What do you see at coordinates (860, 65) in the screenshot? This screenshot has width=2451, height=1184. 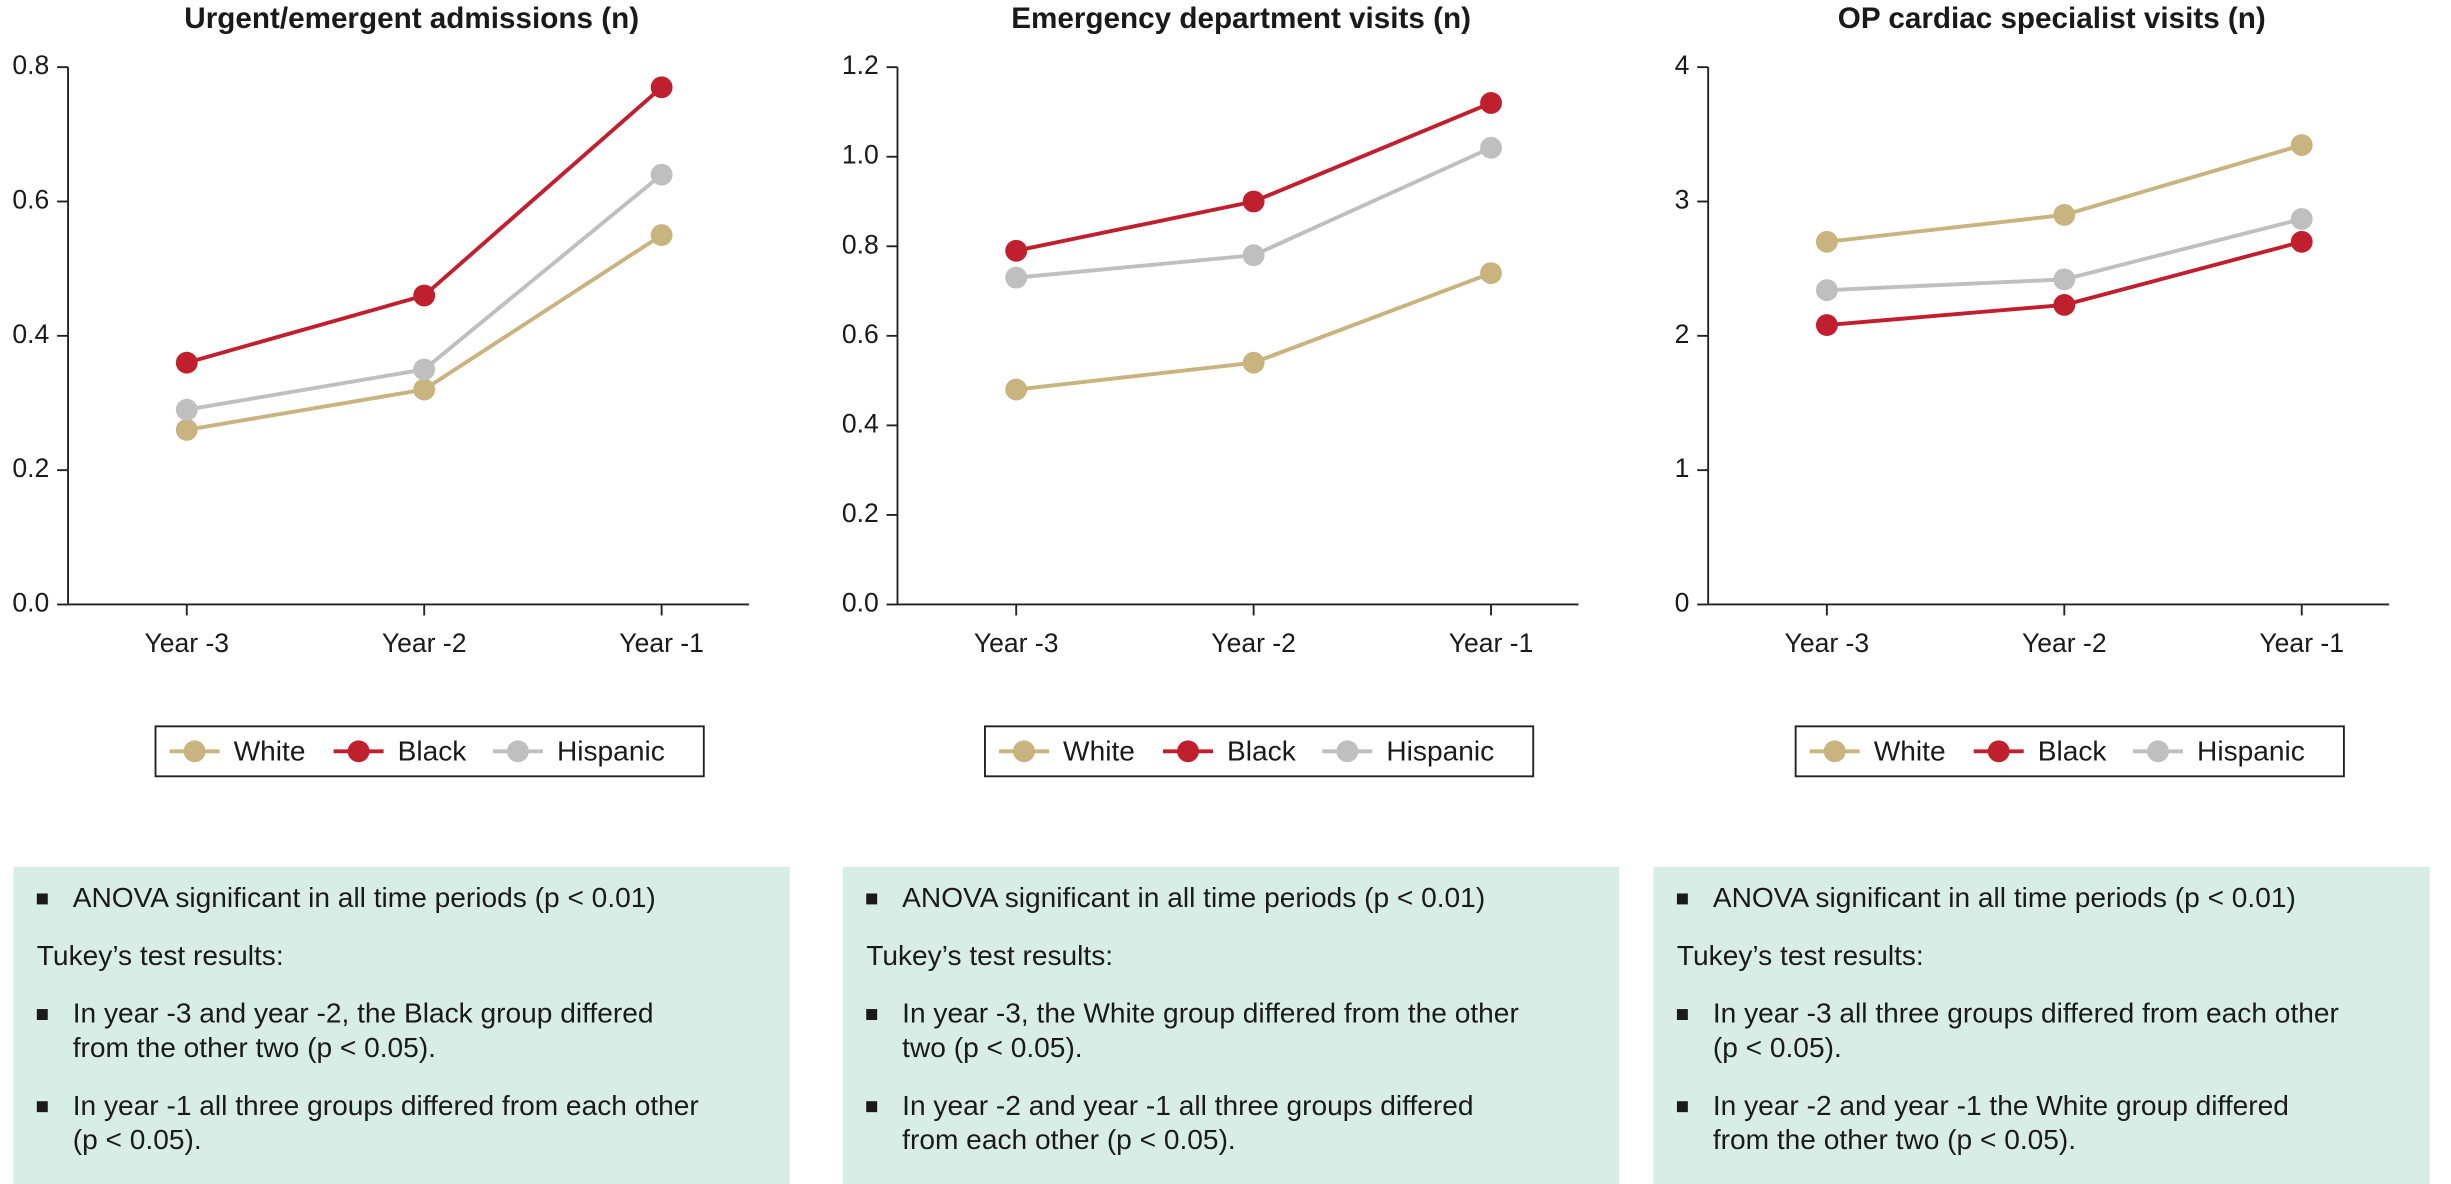 I see `y-tick-label: 1.2` at bounding box center [860, 65].